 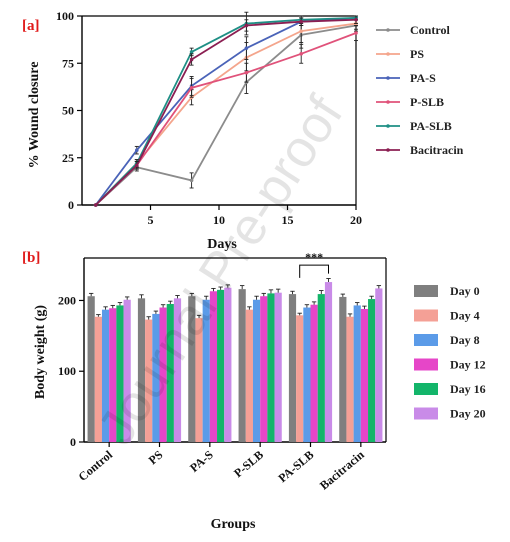 What do you see at coordinates (219, 220) in the screenshot?
I see `panel-a-x-tick-label: 10` at bounding box center [219, 220].